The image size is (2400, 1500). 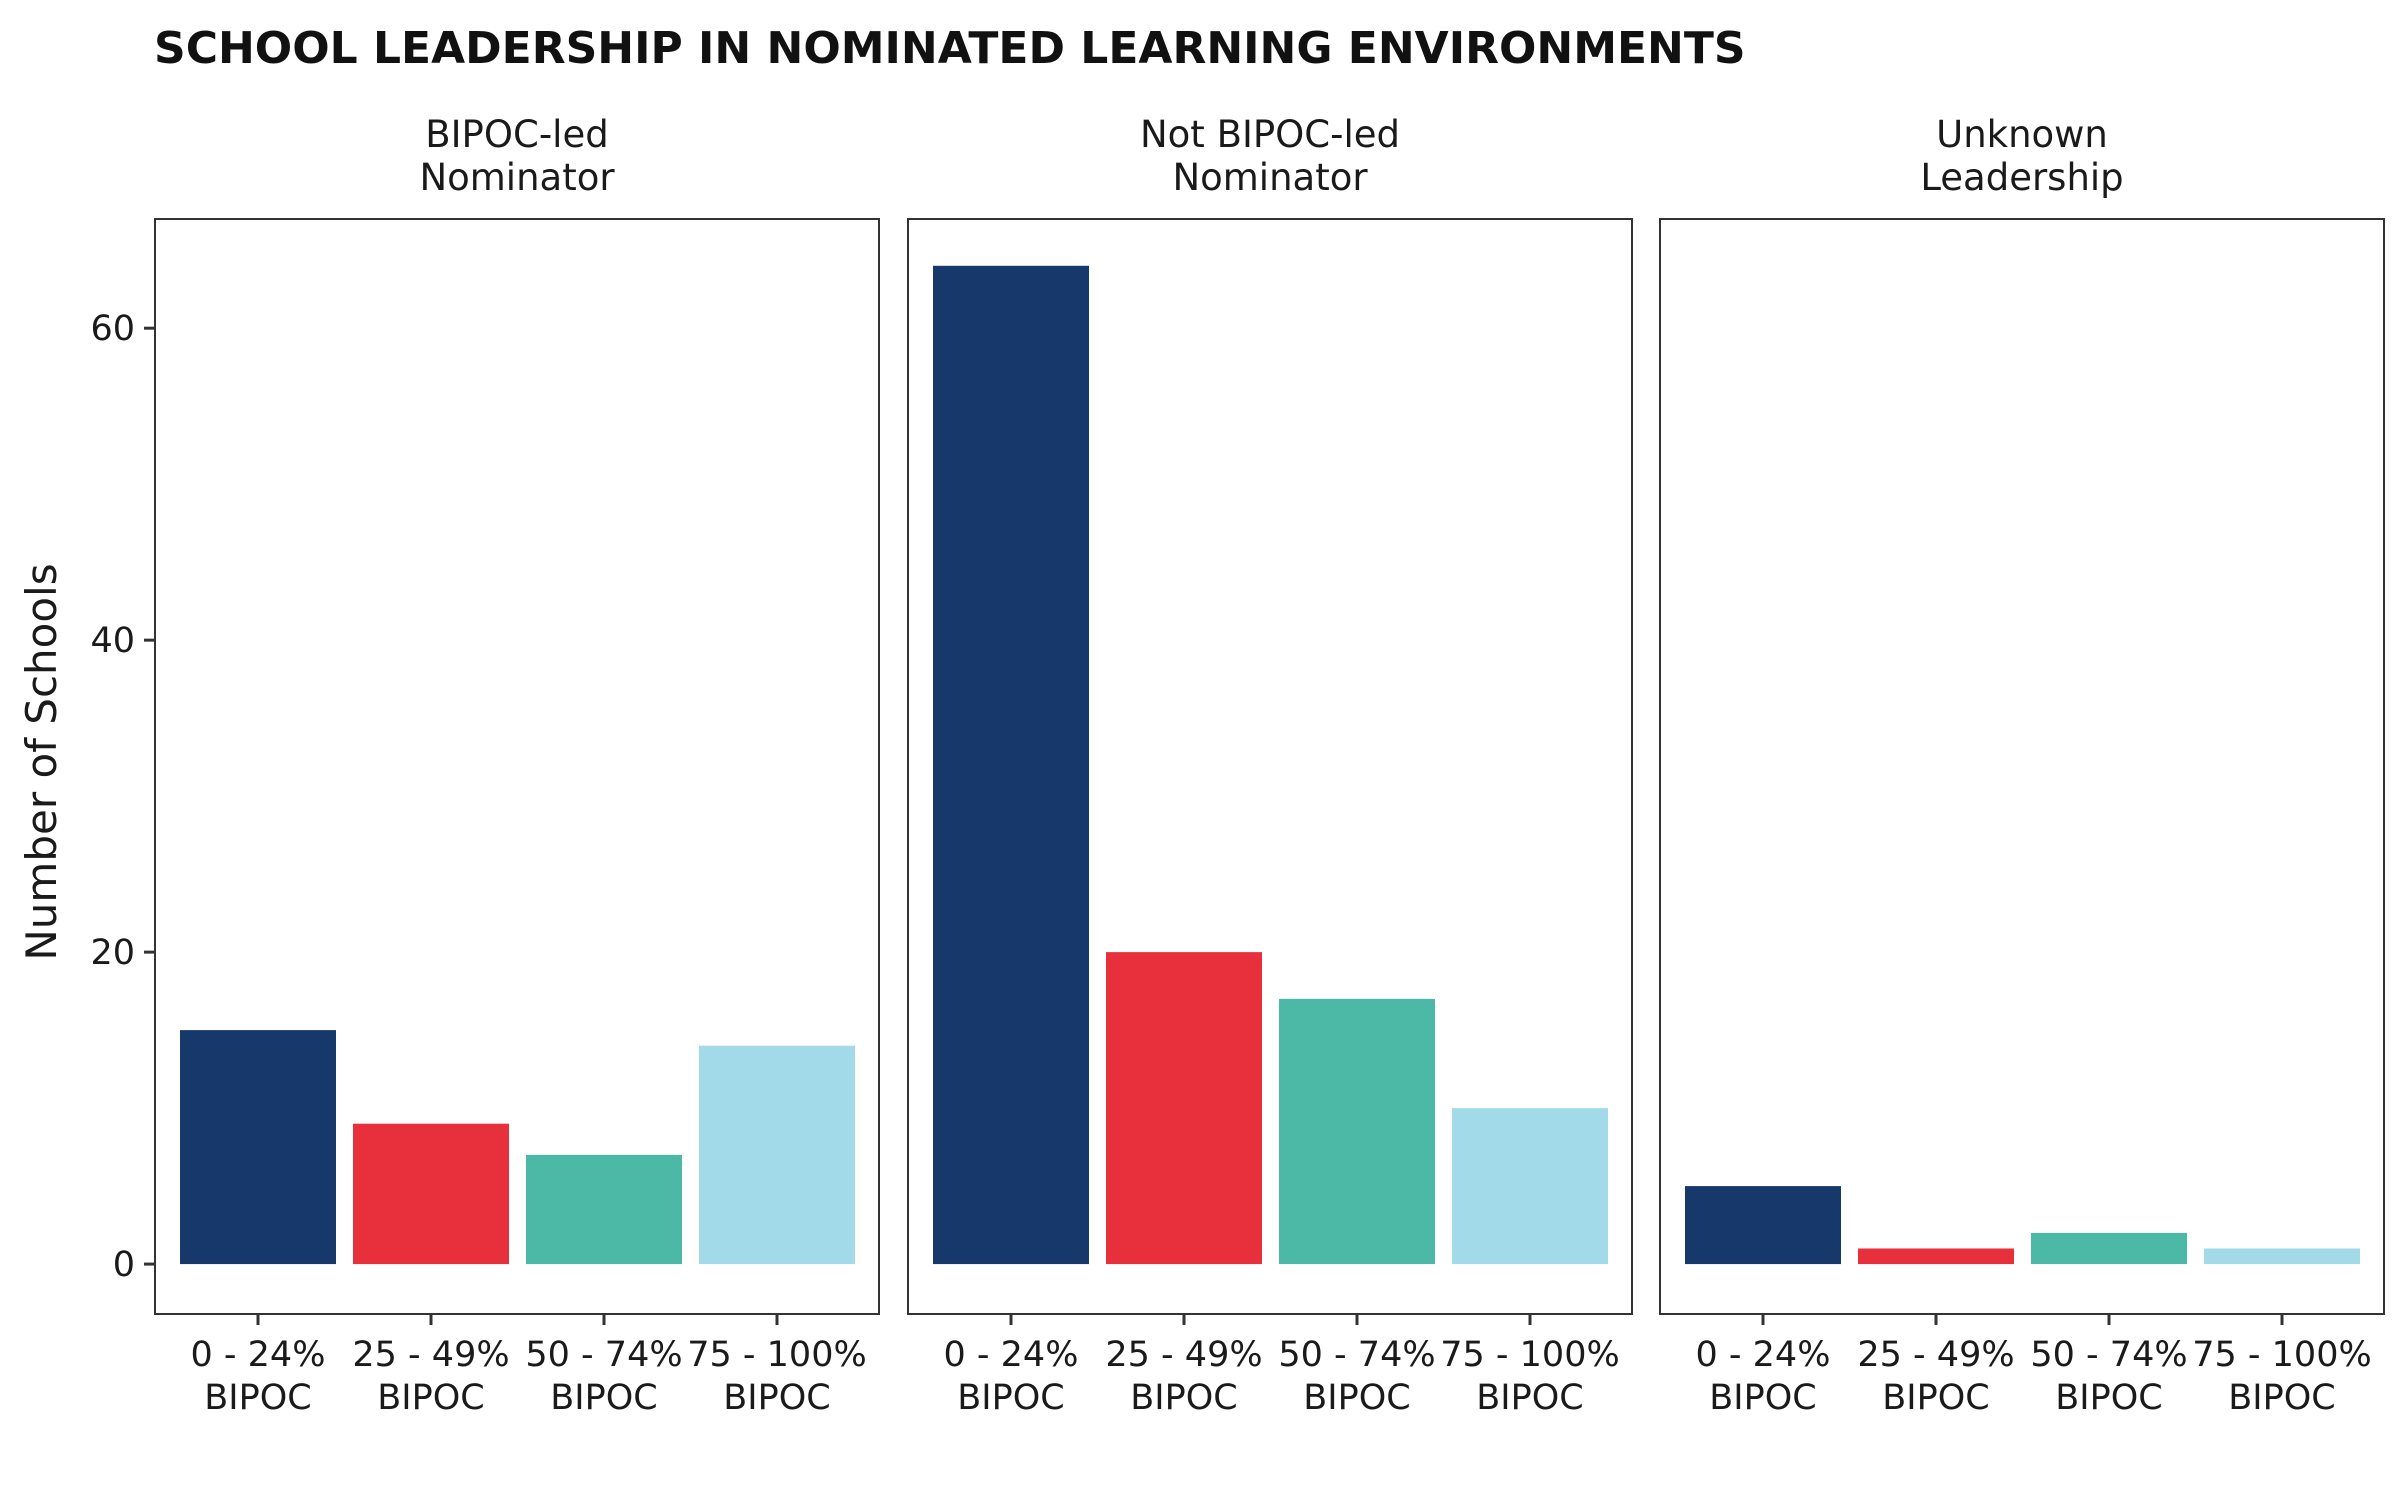 I want to click on facet-strip-label: BIPOC-led Nominator, so click(x=517, y=156).